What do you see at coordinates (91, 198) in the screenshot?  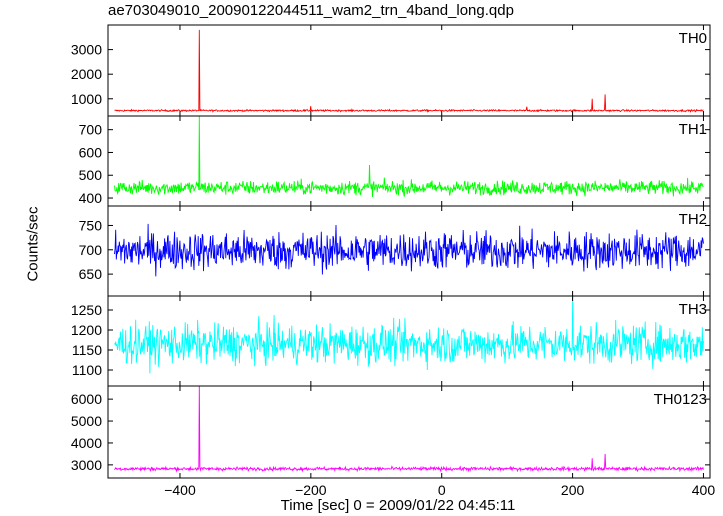 I see `y-tick-label: 400` at bounding box center [91, 198].